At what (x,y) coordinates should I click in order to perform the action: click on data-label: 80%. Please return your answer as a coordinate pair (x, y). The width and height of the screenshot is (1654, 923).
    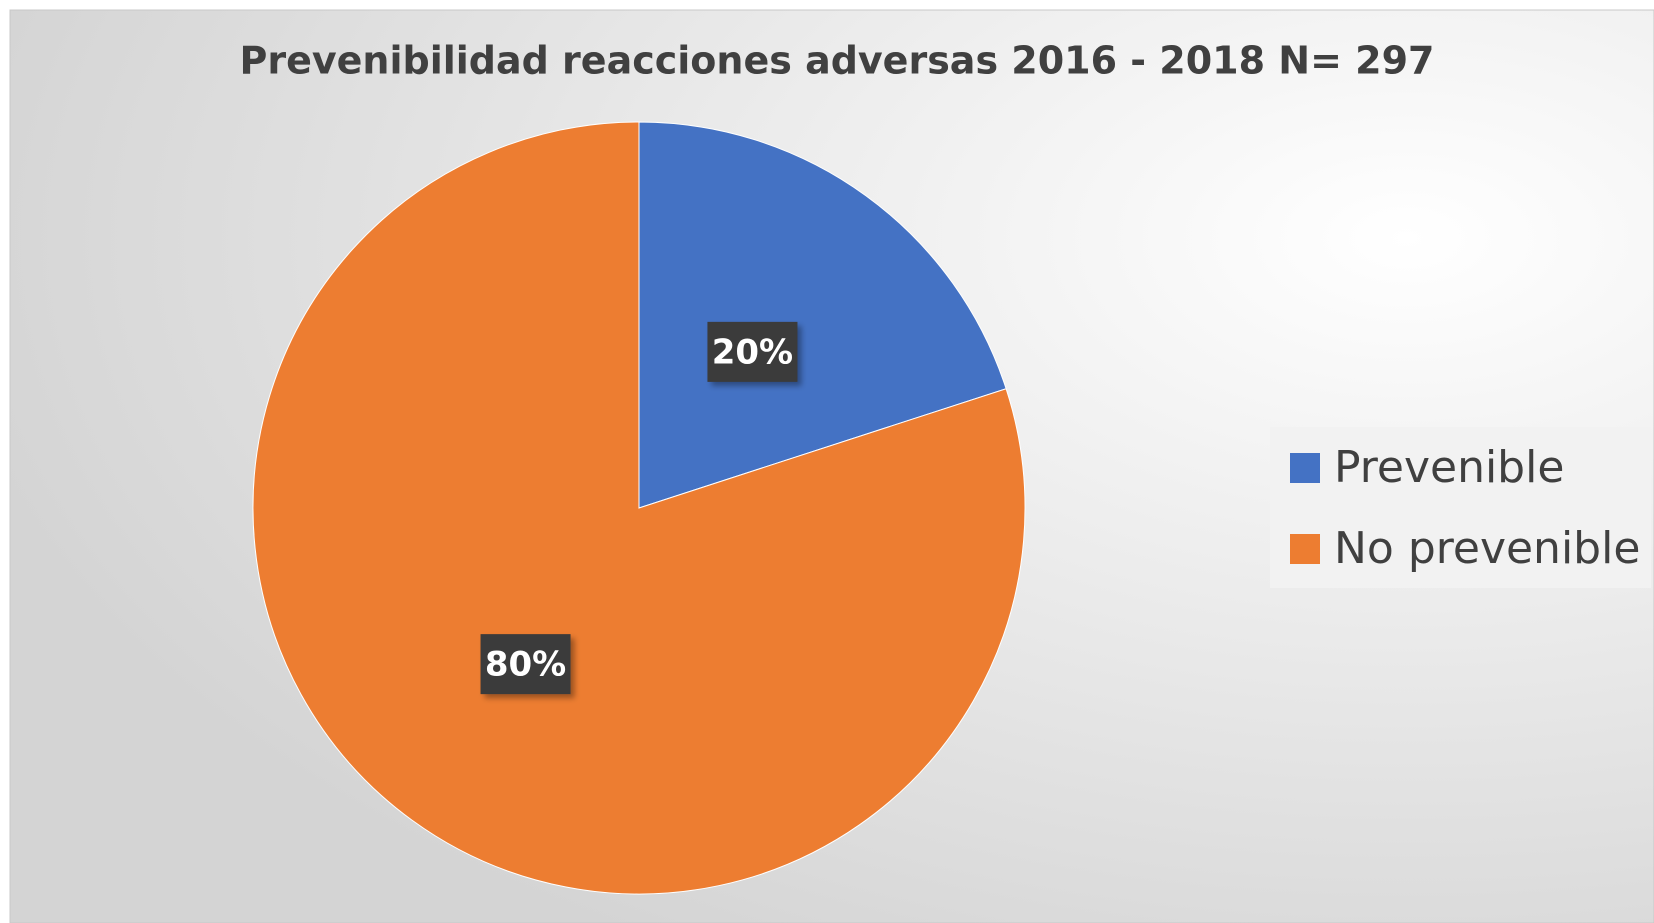
    Looking at the image, I should click on (525, 665).